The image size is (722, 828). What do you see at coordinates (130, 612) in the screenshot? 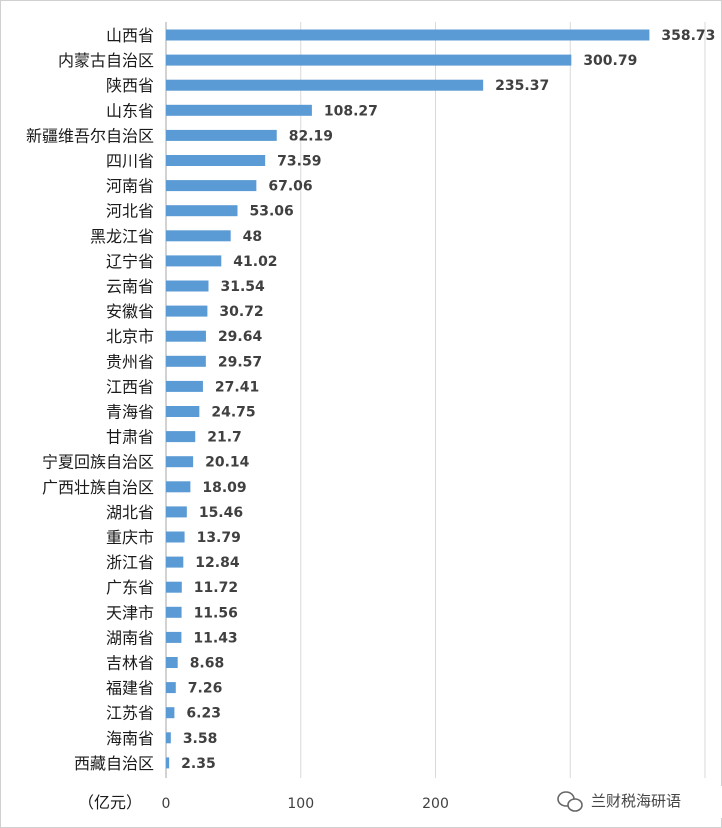
I see `category-label: 天津市` at bounding box center [130, 612].